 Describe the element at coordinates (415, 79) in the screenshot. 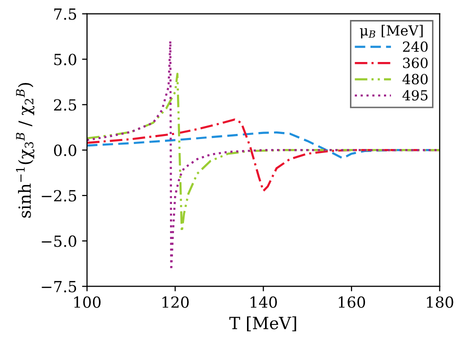

I see `legend-label: 480` at that location.